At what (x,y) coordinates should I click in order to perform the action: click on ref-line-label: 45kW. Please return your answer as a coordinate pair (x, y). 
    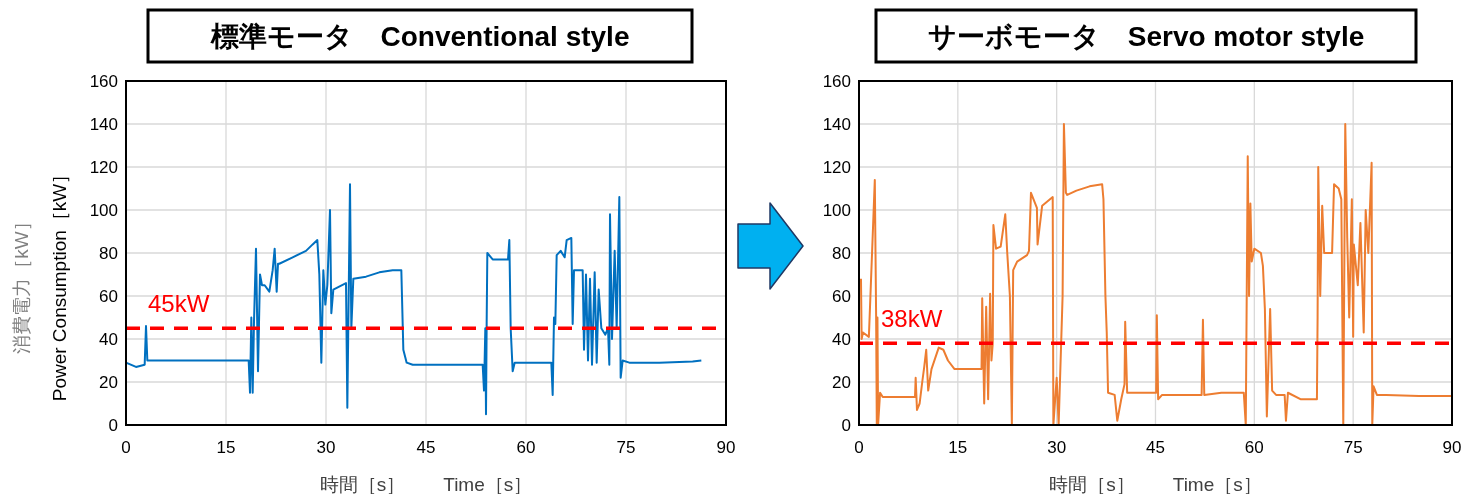
    Looking at the image, I should click on (179, 304).